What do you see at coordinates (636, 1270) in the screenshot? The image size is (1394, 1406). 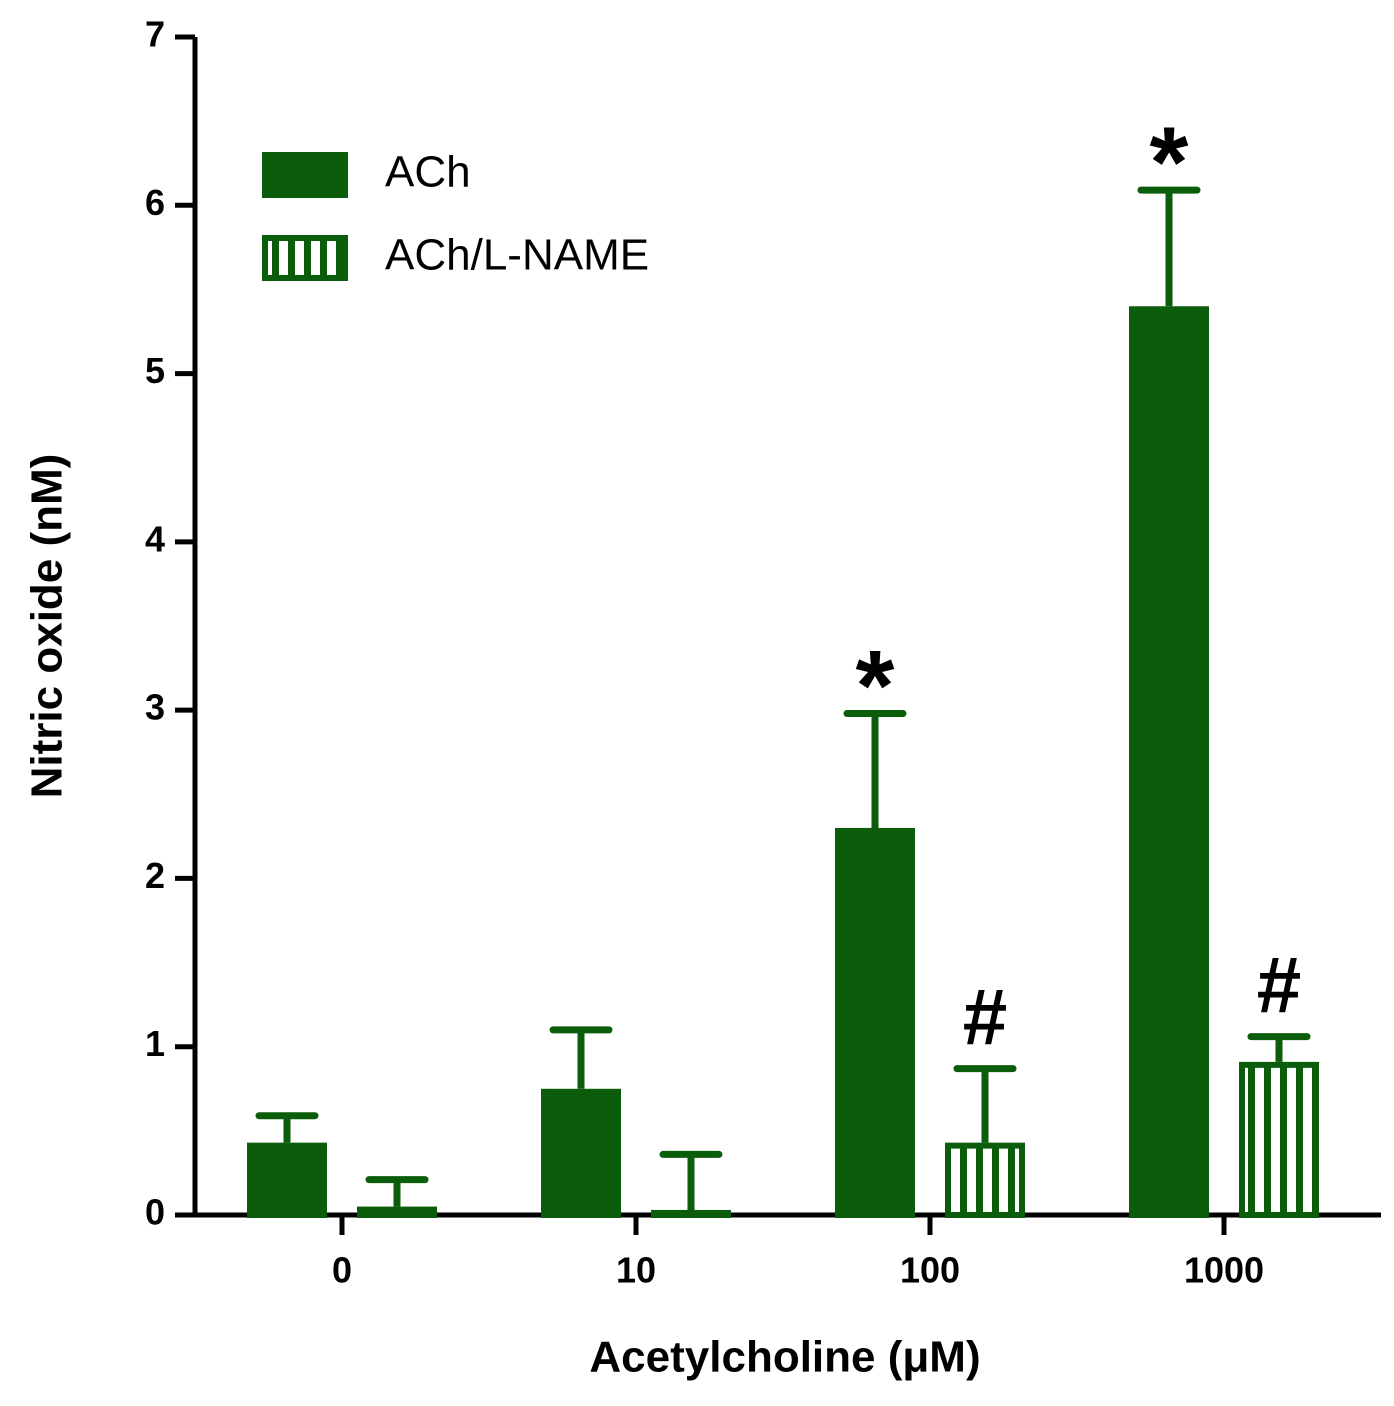 I see `x-tick-label: 10` at bounding box center [636, 1270].